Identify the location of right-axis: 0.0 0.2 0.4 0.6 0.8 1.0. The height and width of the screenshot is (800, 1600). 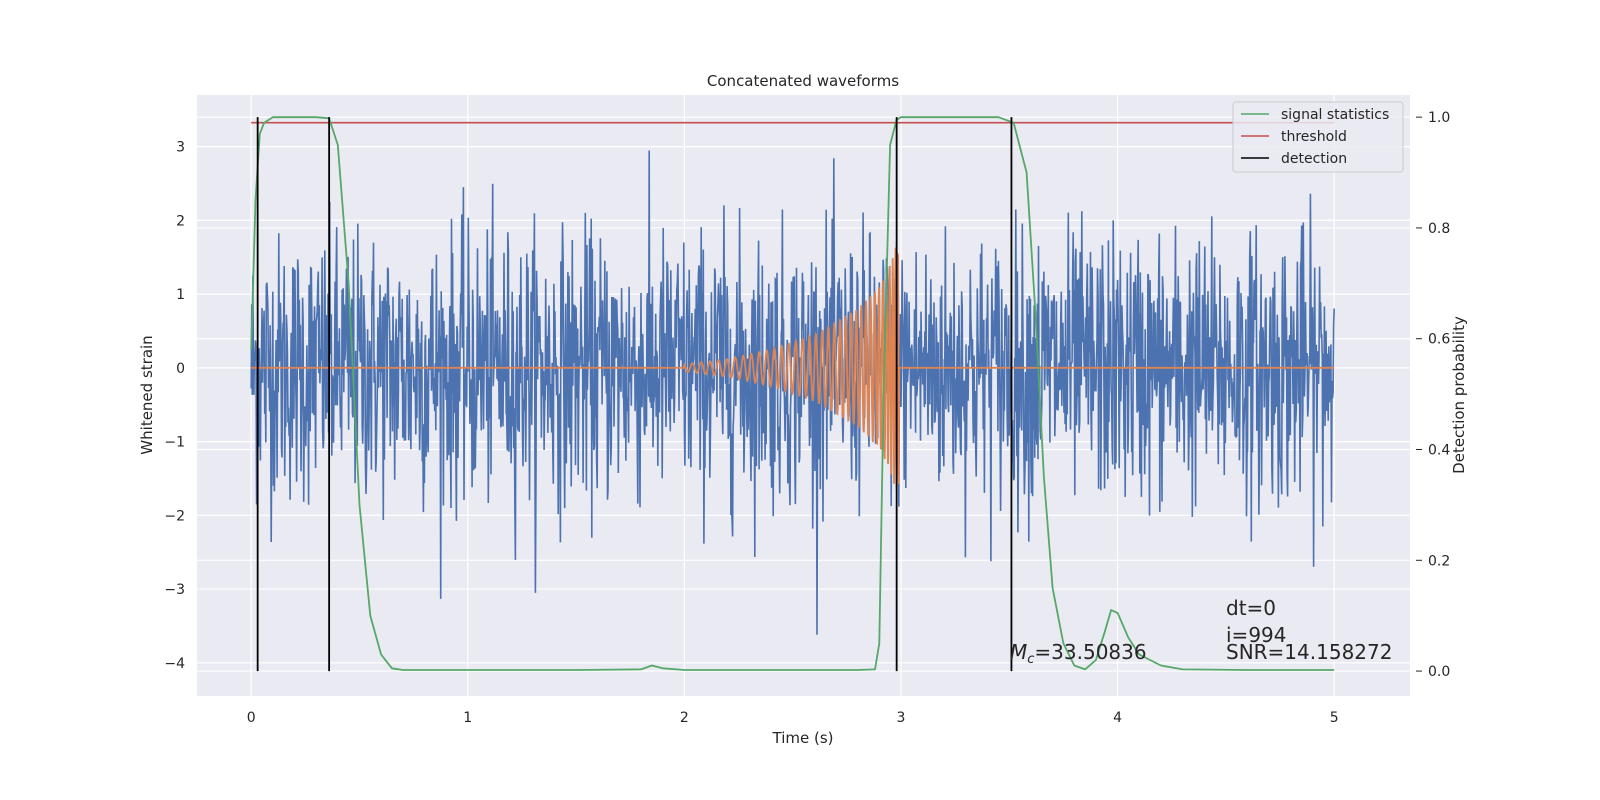
(1433, 395).